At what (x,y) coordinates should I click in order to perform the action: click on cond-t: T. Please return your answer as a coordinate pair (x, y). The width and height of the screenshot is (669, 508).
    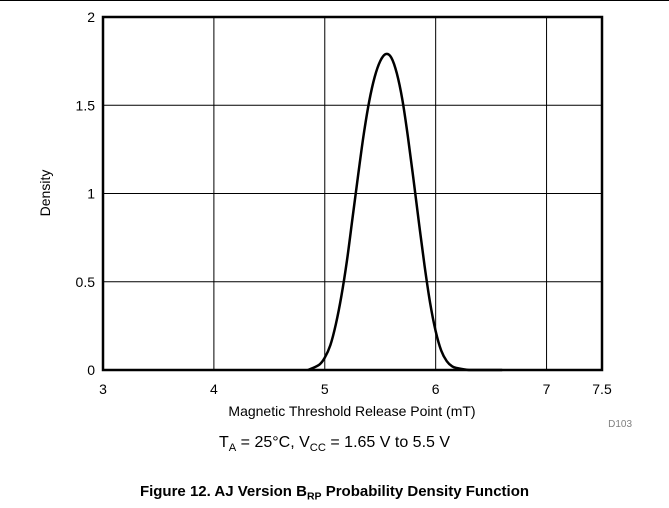
    Looking at the image, I should click on (223, 442).